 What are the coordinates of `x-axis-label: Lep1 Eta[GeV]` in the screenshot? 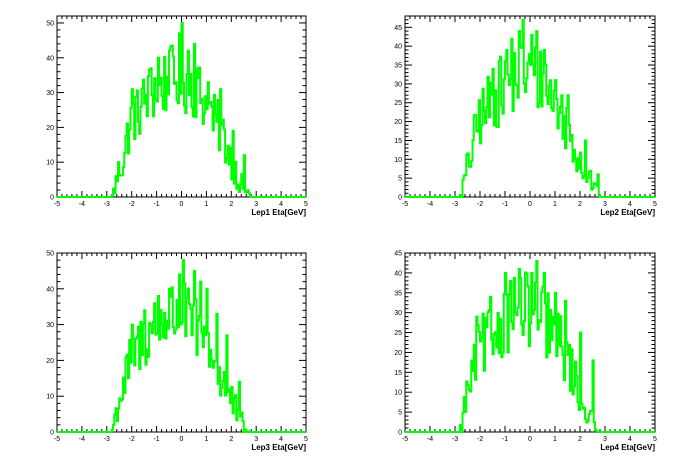 It's located at (278, 212).